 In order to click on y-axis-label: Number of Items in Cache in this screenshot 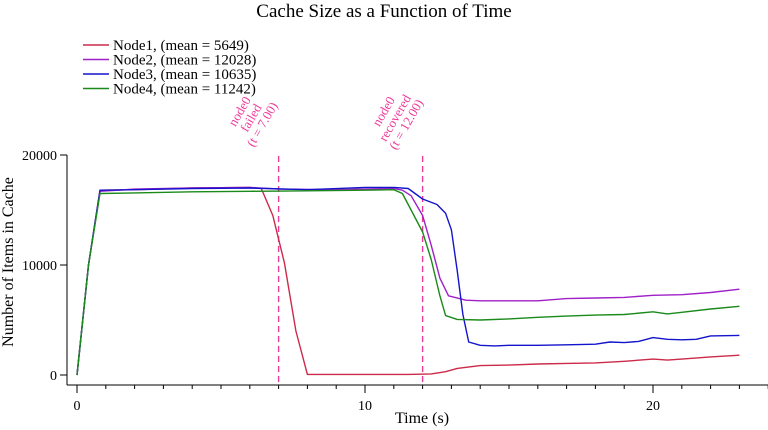, I will do `click(8, 262)`.